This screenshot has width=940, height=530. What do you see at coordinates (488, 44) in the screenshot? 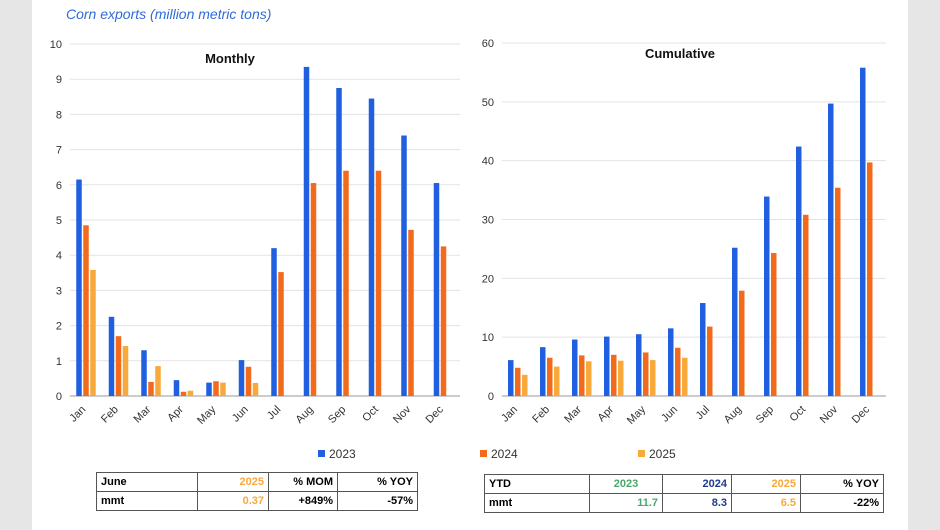
I see `y-tick-label: 60` at bounding box center [488, 44].